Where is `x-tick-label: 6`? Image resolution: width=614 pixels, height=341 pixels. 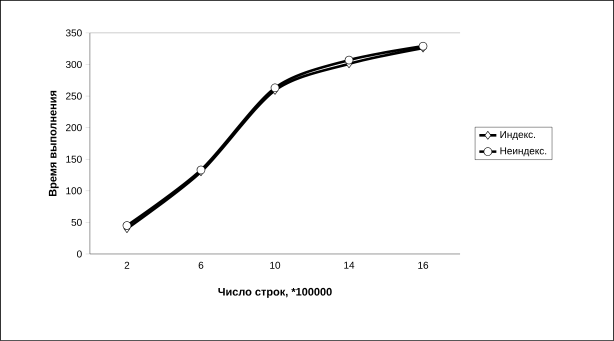
x-tick-label: 6 is located at coordinates (201, 265).